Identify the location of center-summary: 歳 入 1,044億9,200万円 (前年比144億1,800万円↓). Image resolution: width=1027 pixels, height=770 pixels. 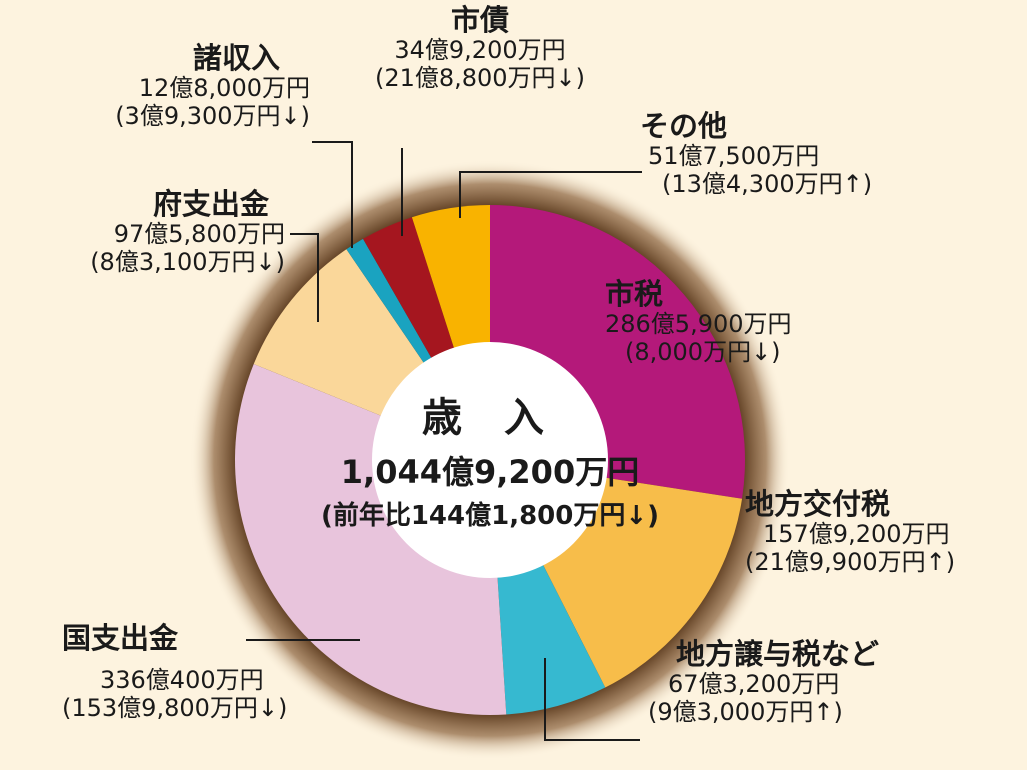
(490, 458).